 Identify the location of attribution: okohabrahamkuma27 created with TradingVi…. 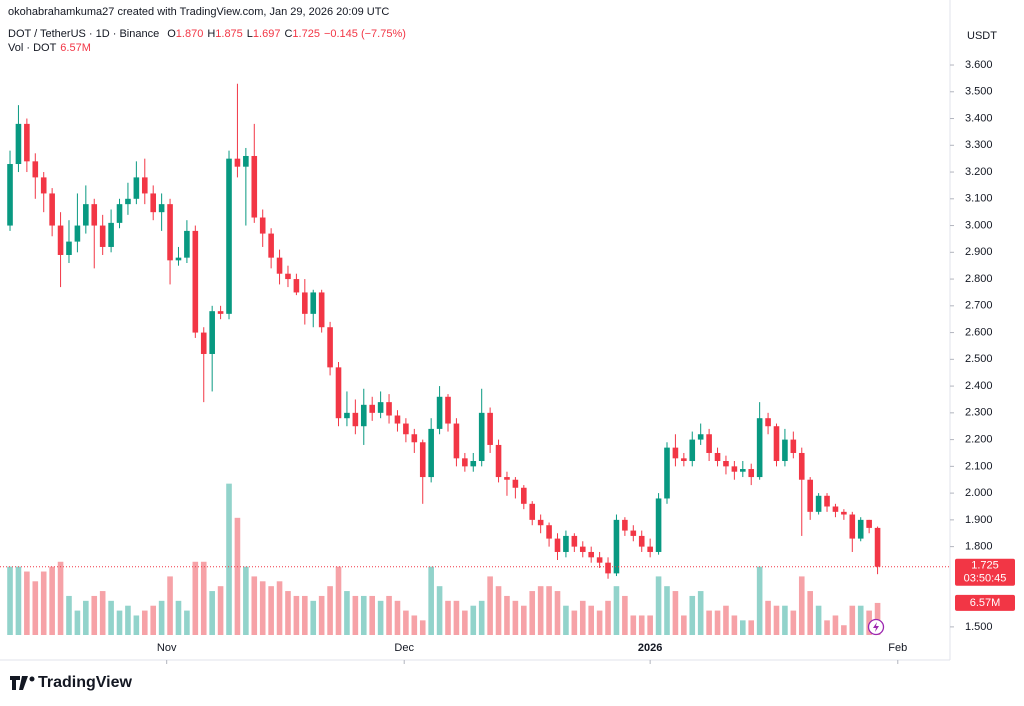
(199, 12).